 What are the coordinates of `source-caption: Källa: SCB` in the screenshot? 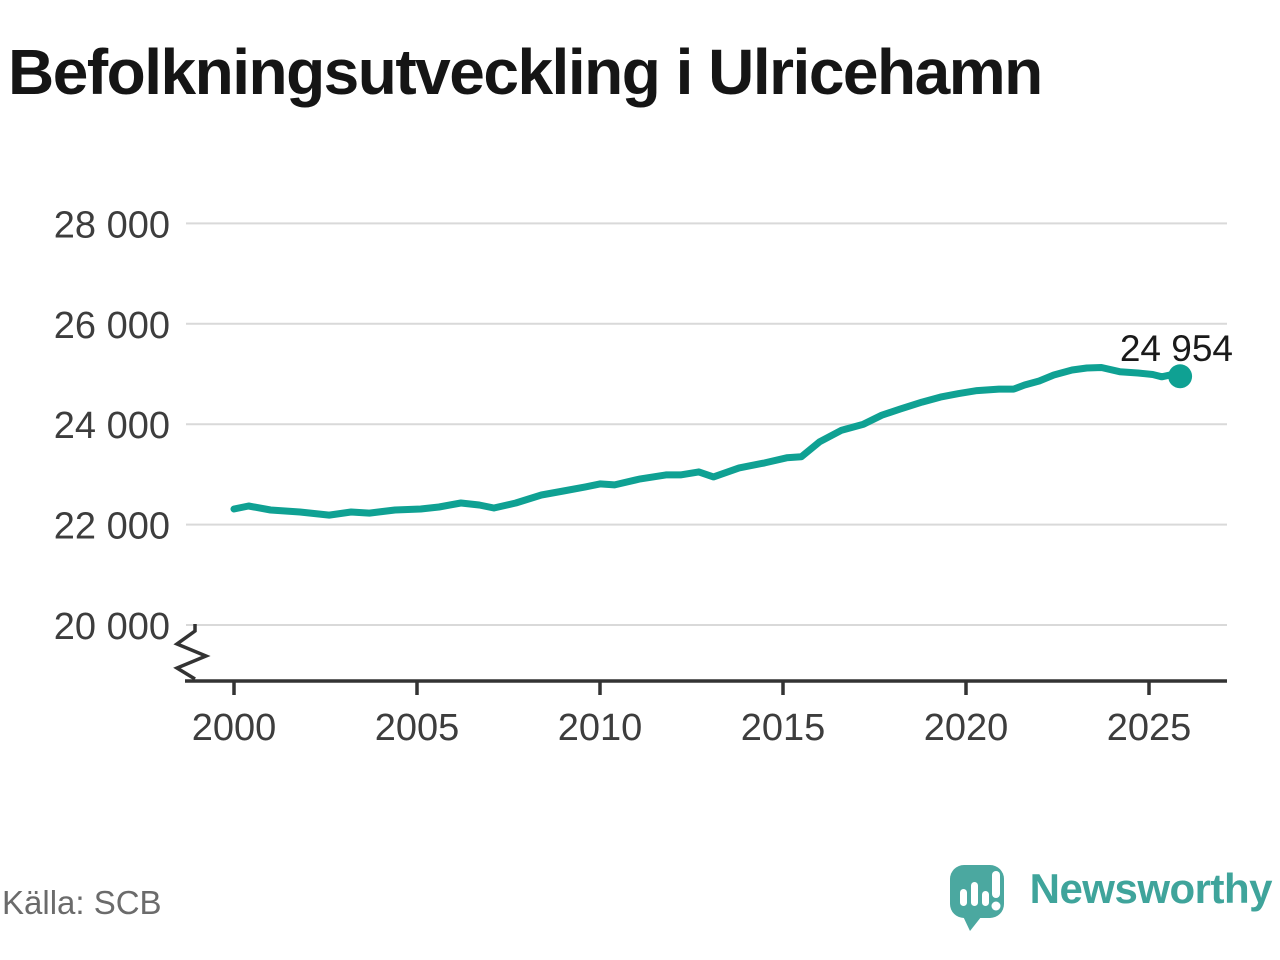 It's located at (82, 902).